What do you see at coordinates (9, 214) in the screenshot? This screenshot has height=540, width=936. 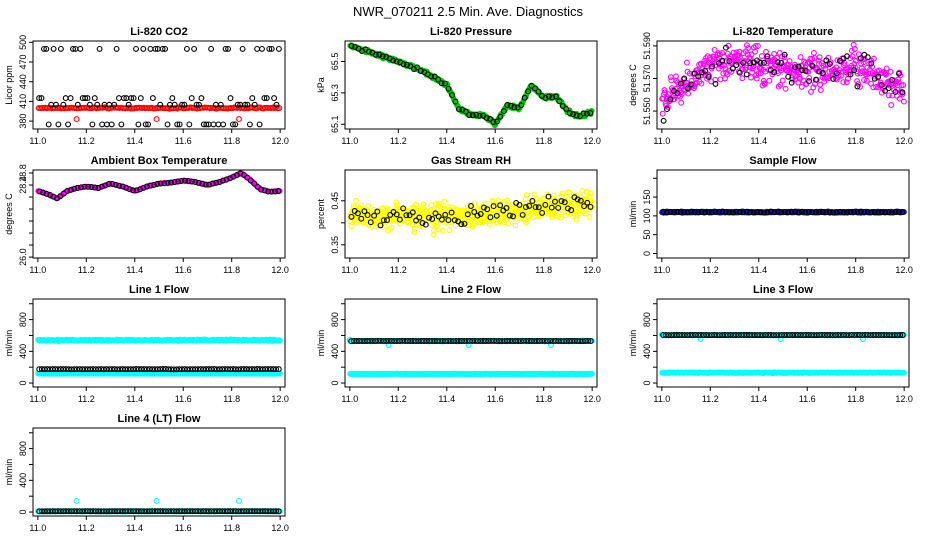 I see `y-axis-label: degrees C` at bounding box center [9, 214].